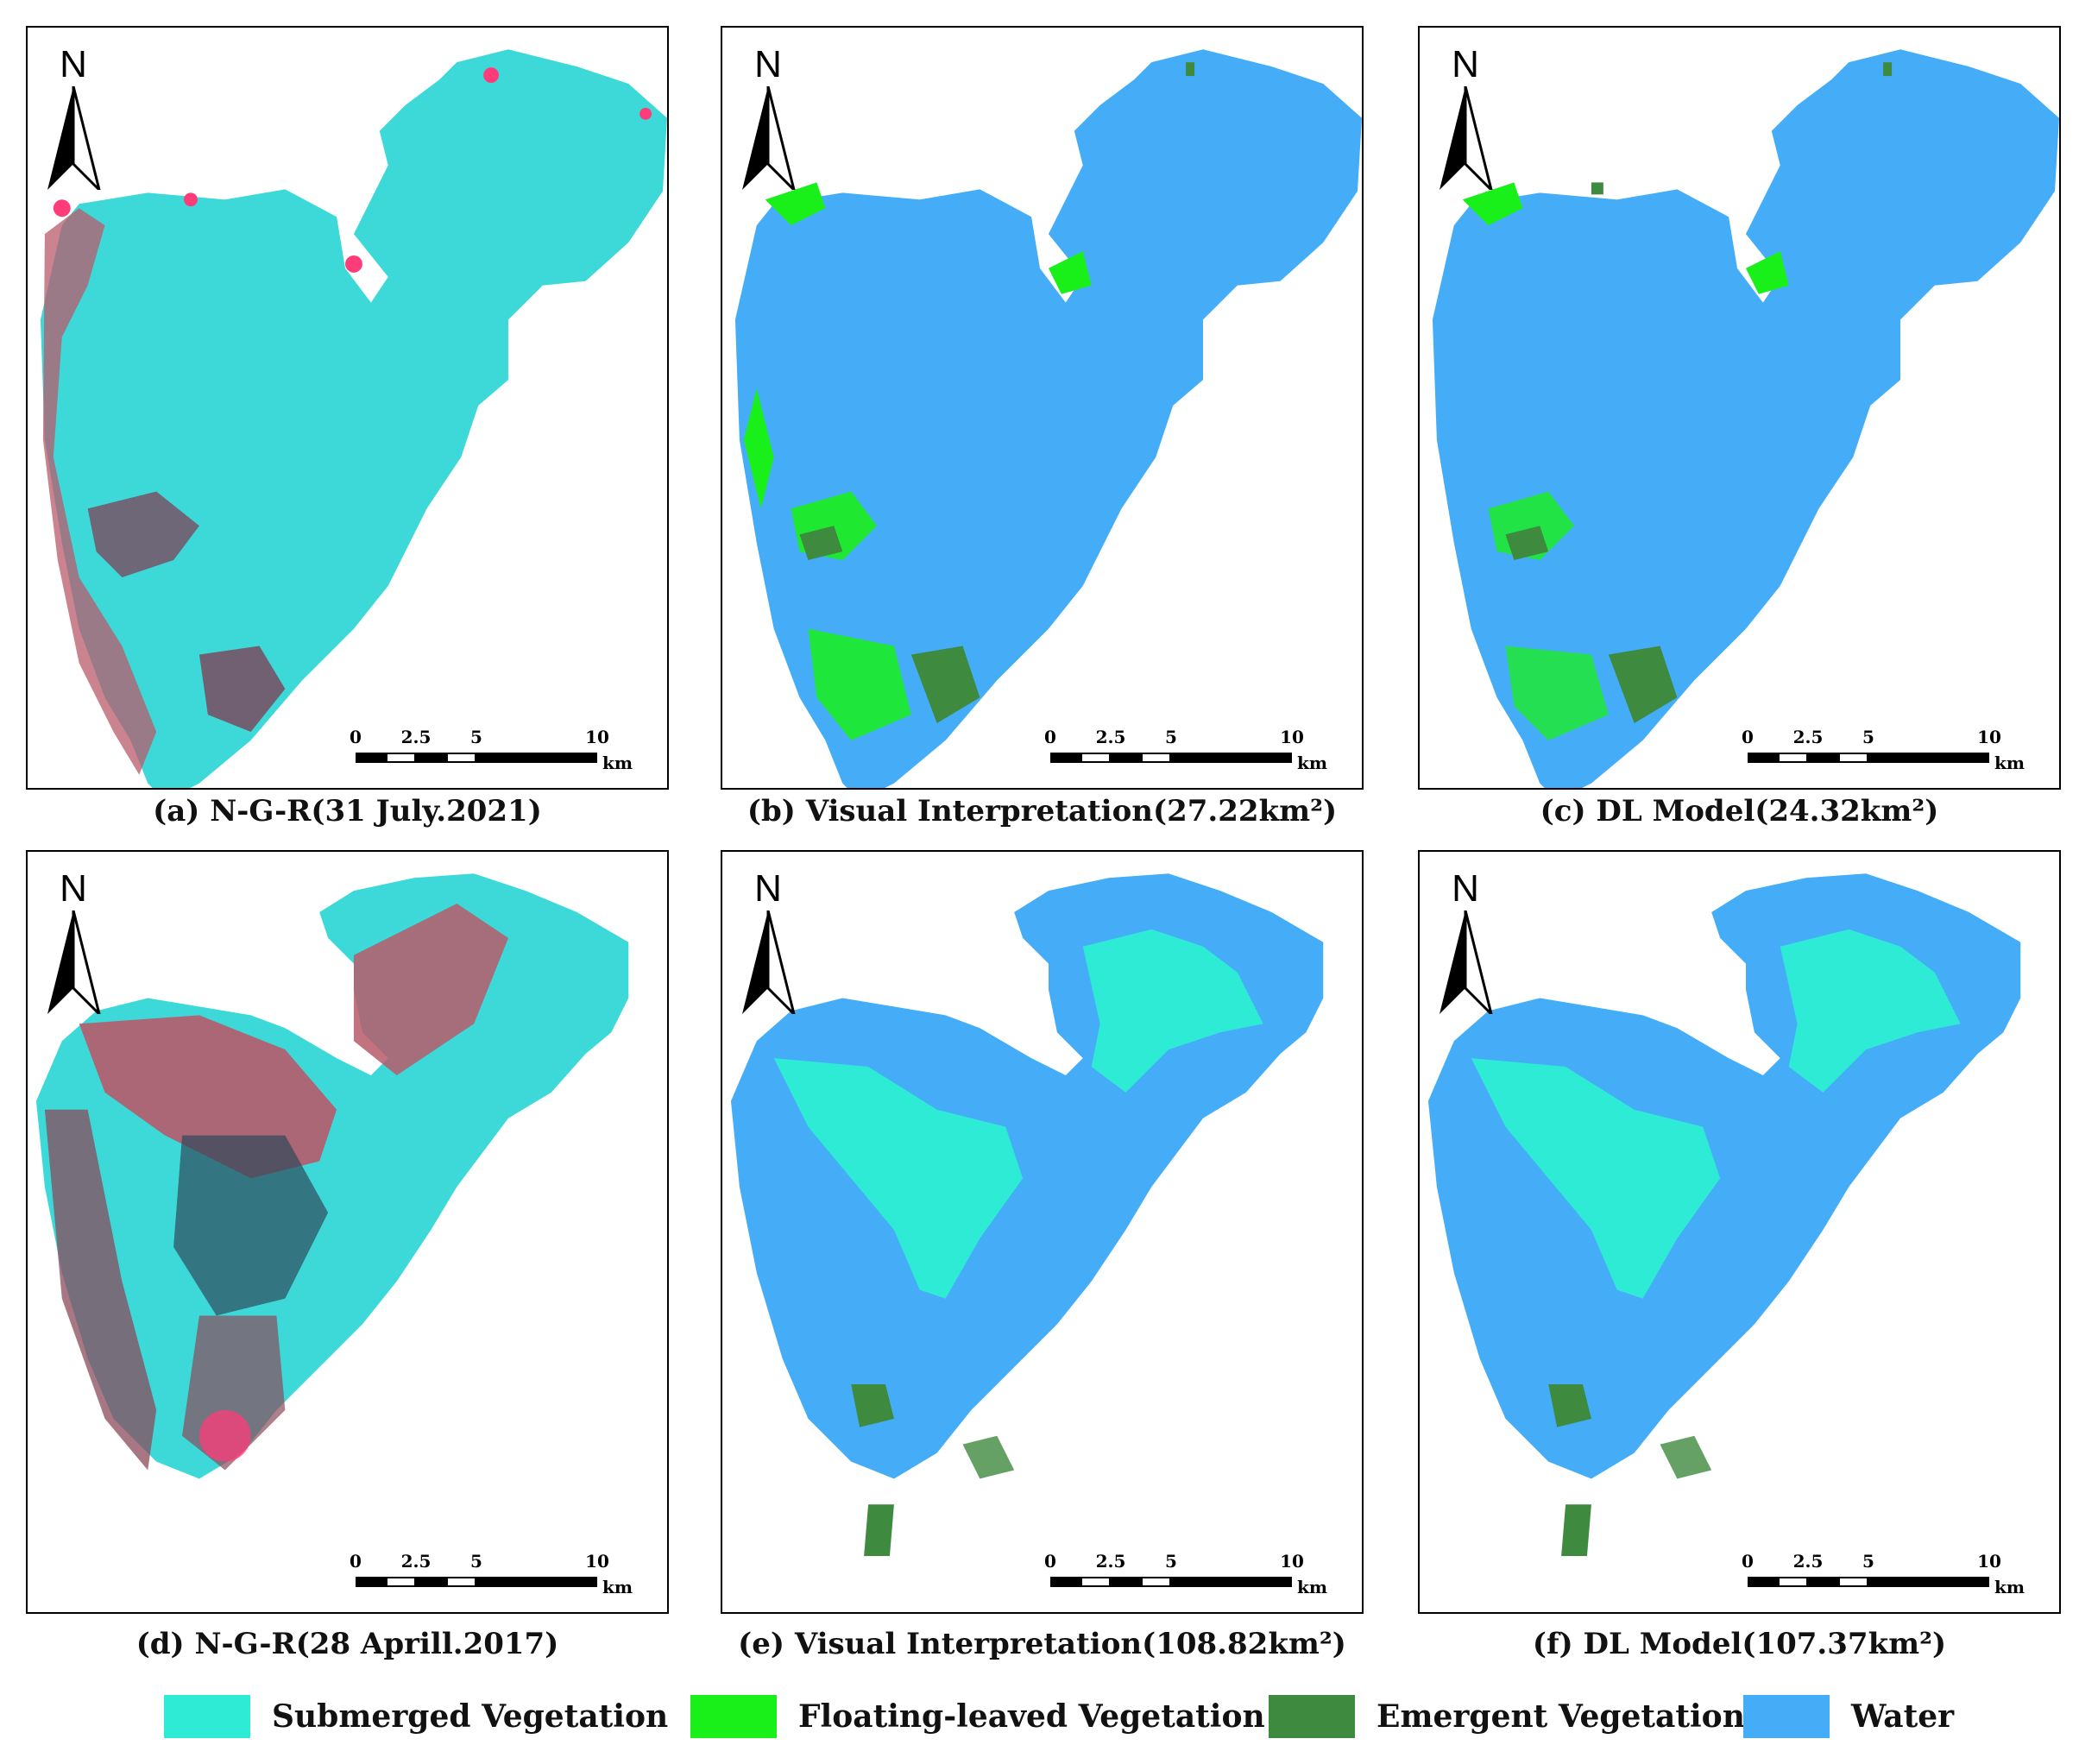  I want to click on classification-map-2017-visual, so click(1027, 1214).